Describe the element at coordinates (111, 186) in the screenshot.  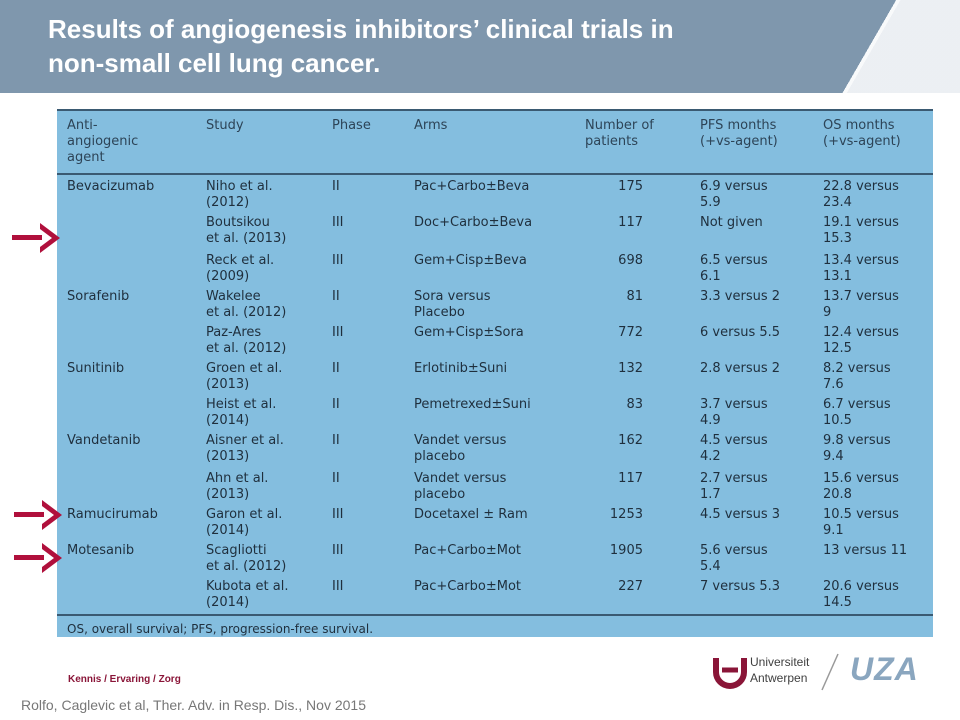
I see `table-cell-agent: Bevacizumab` at that location.